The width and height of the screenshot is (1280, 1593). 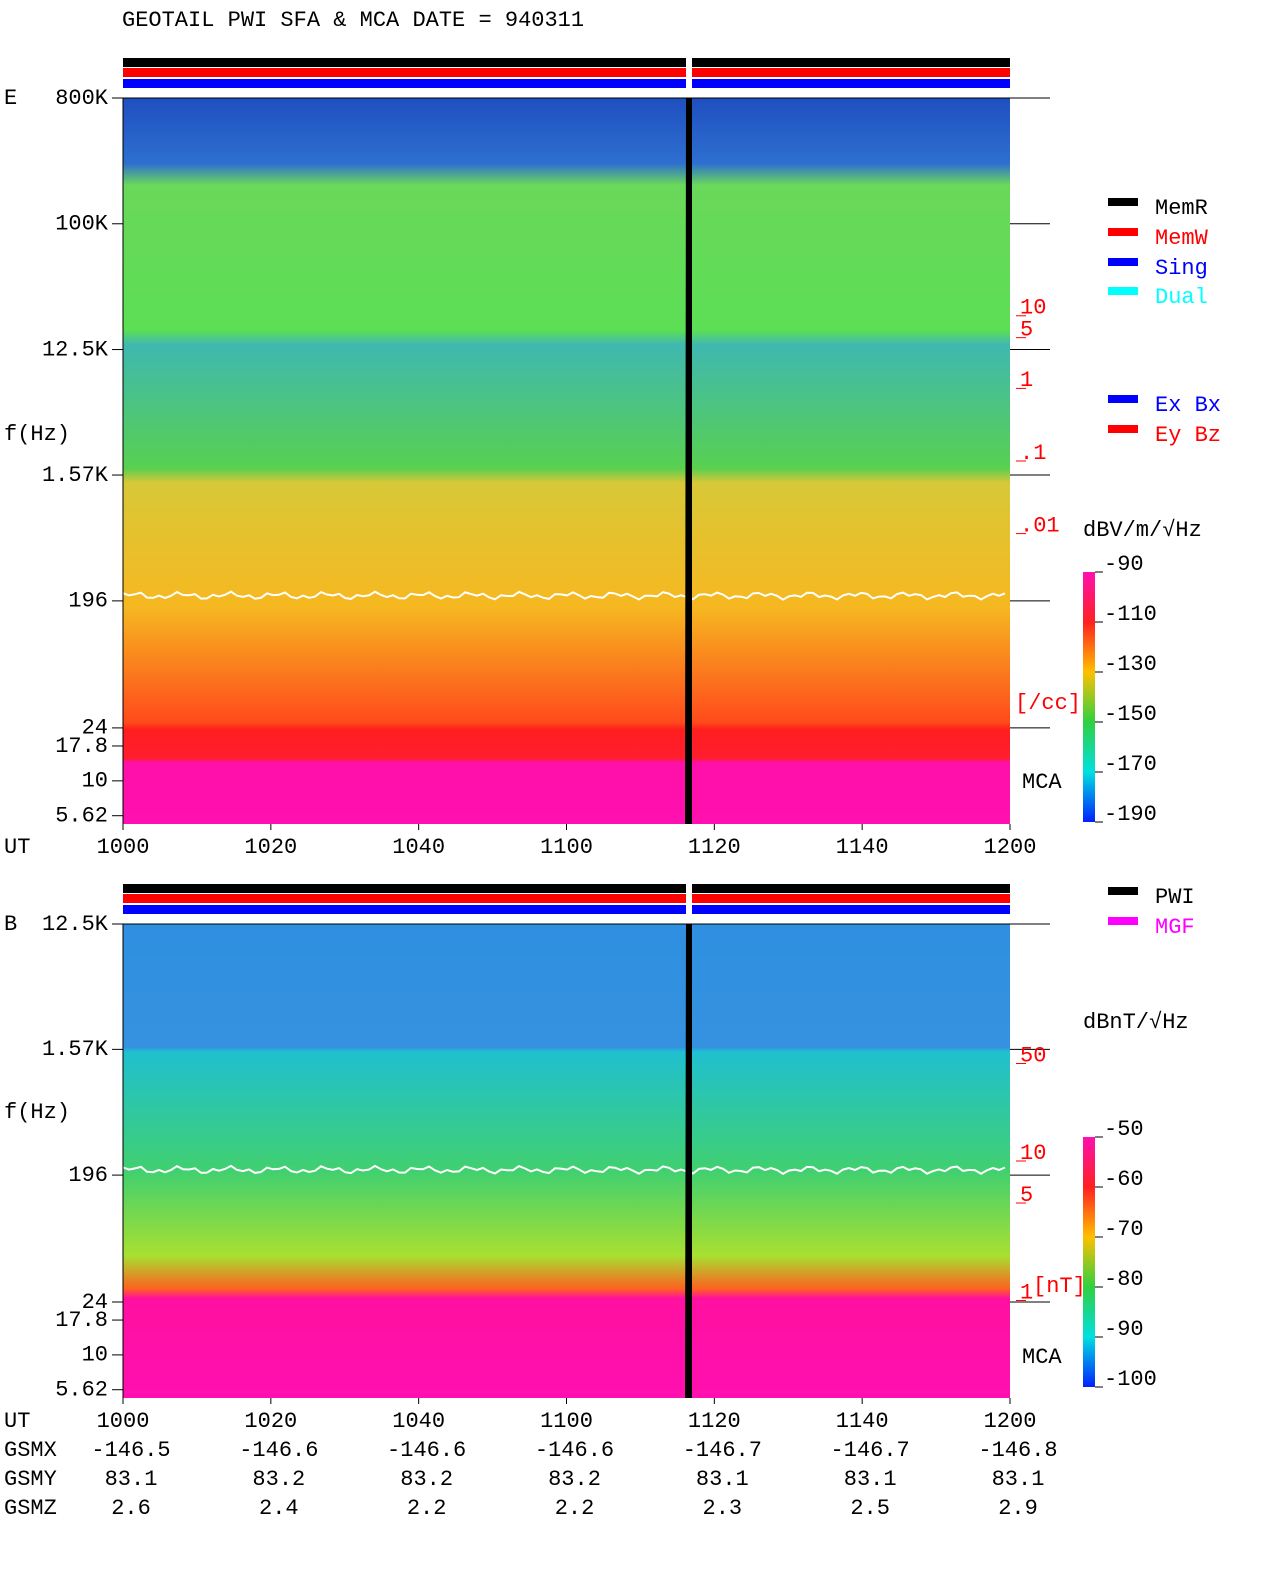 I want to click on colorbar-tick-label: -60, so click(x=1124, y=1179).